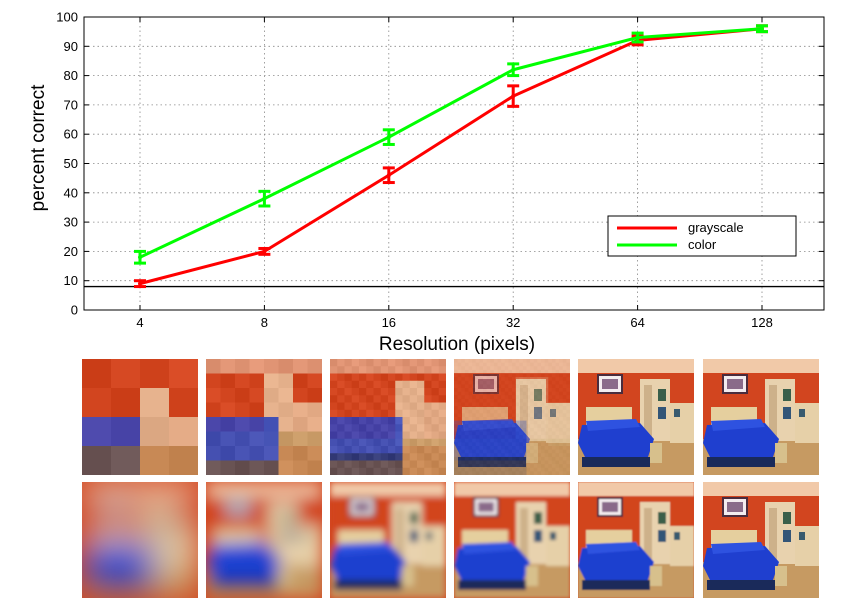 This screenshot has height=600, width=864. What do you see at coordinates (457, 344) in the screenshot?
I see `x-axis-title: Resolution (pixels)` at bounding box center [457, 344].